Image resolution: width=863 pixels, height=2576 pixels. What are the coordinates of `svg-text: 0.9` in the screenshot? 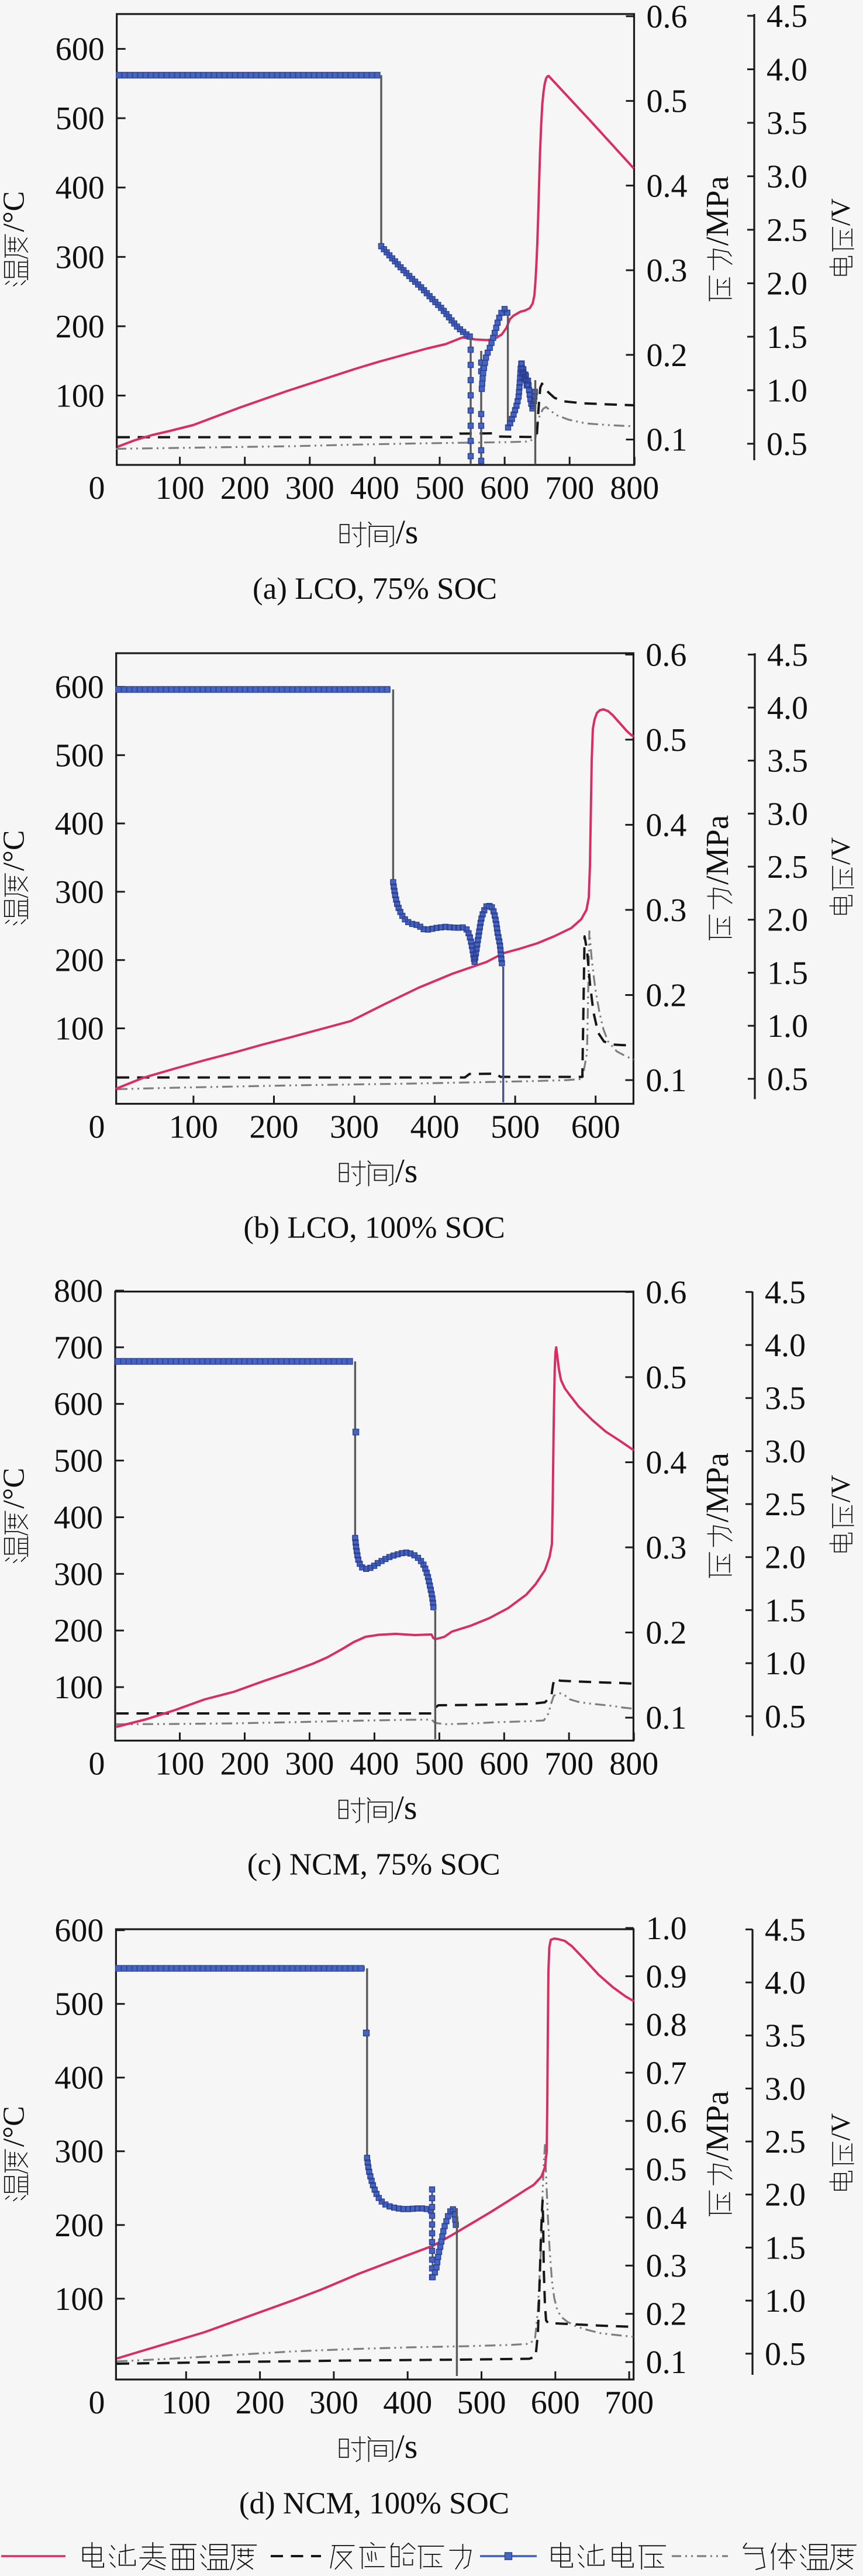 It's located at (666, 1977).